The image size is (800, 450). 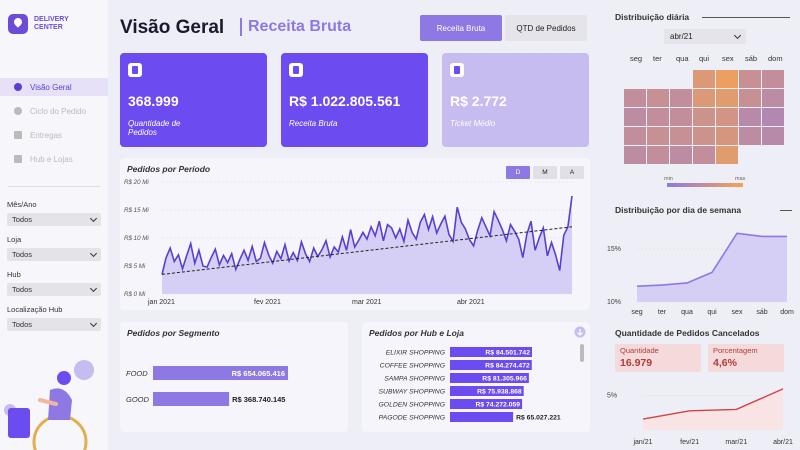 What do you see at coordinates (499, 392) in the screenshot?
I see `data-label: R$ 75.938.868` at bounding box center [499, 392].